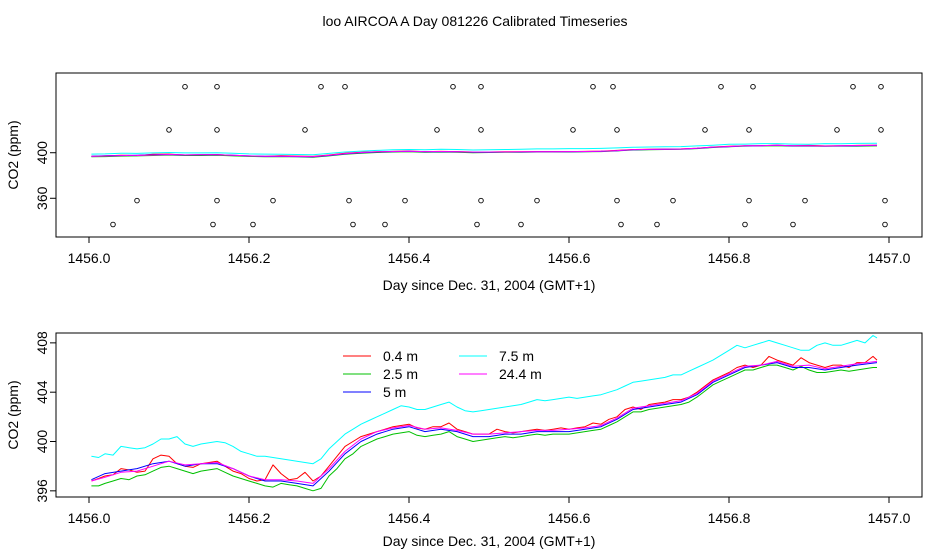 Image resolution: width=950 pixels, height=550 pixels. Describe the element at coordinates (489, 285) in the screenshot. I see `top-x-axis-label: Day since Dec. 31, 2004 (GMT+1)` at that location.